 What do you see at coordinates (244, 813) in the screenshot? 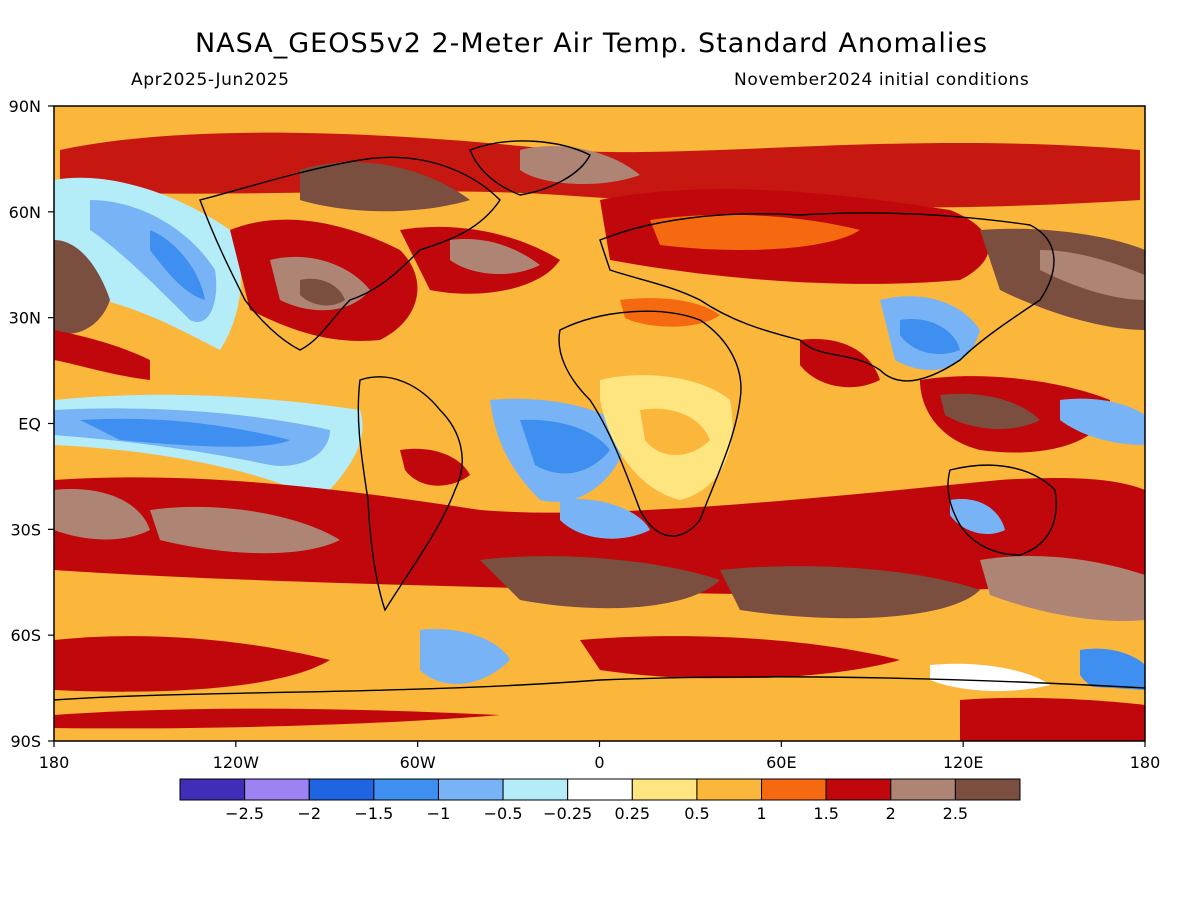
I see `legend-label: −2.5` at bounding box center [244, 813].